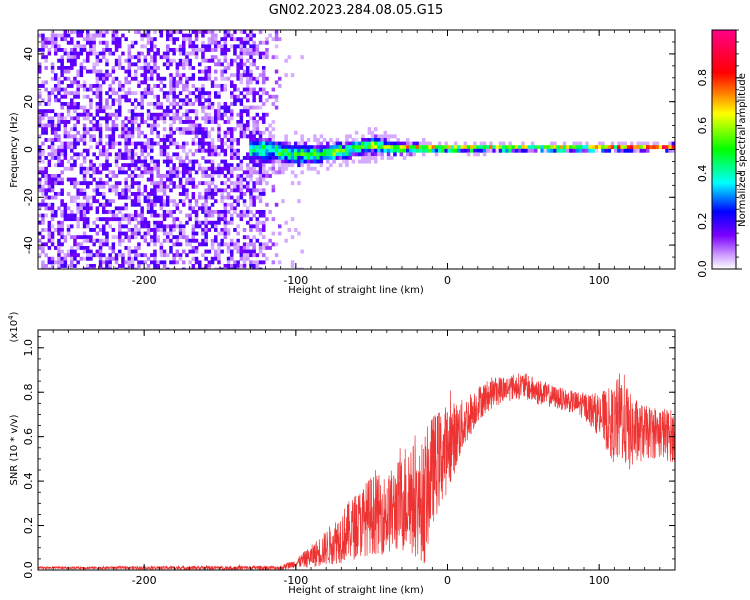  What do you see at coordinates (28, 481) in the screenshot?
I see `y-tick-label: 0.4` at bounding box center [28, 481].